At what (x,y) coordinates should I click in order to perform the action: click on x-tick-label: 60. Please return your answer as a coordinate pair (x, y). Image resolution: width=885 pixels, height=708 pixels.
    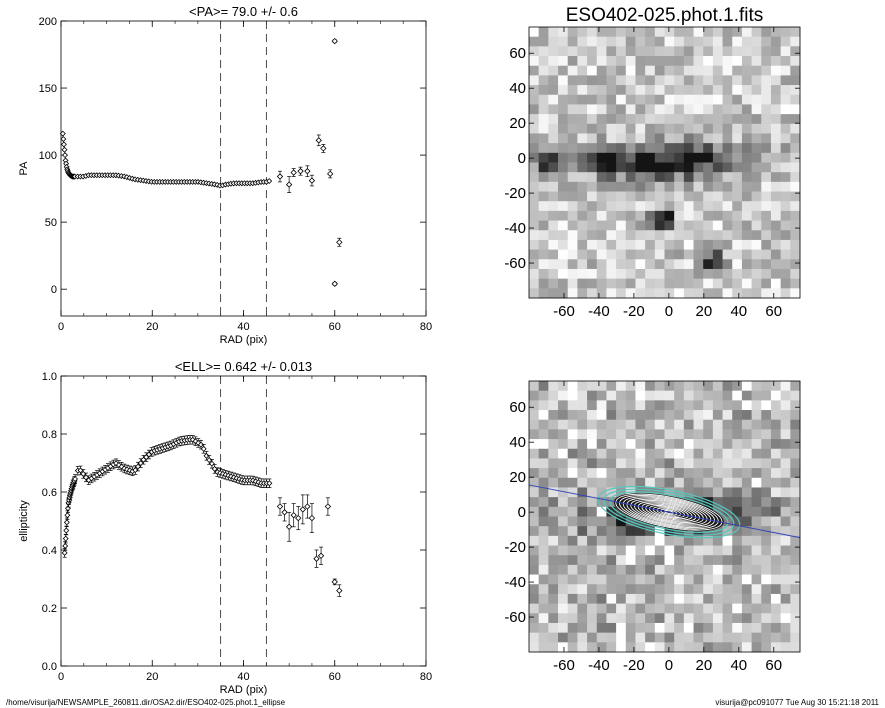
    Looking at the image, I should click on (773, 311).